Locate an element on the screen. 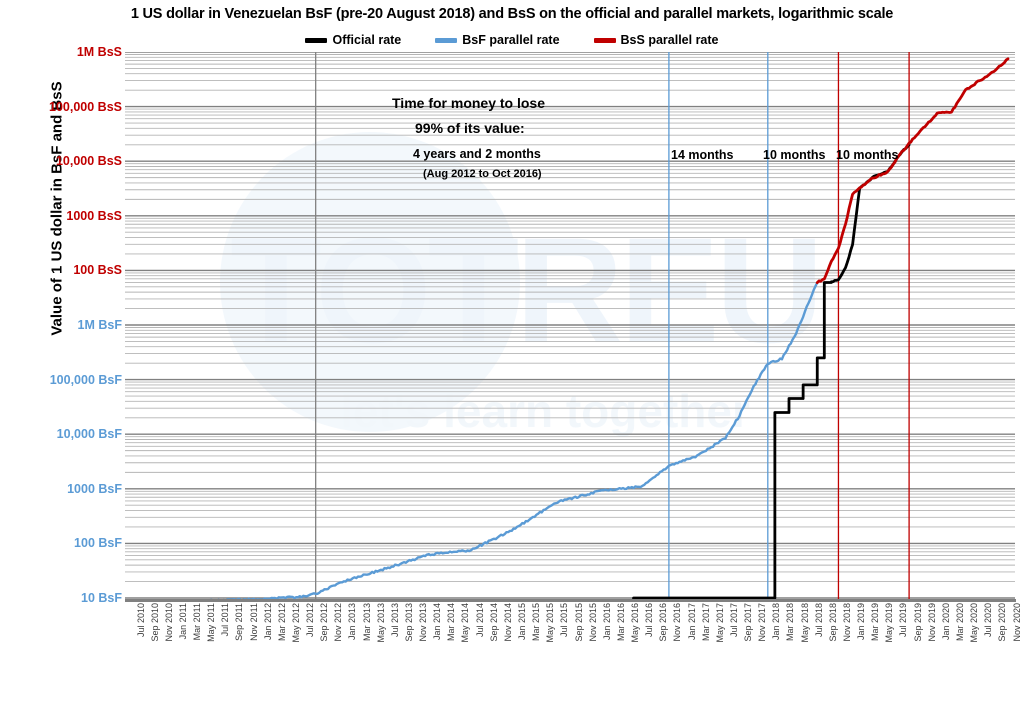 The width and height of the screenshot is (1024, 702). legend-item-bsf-parallel-rate: BsF parallel rate is located at coordinates (497, 40).